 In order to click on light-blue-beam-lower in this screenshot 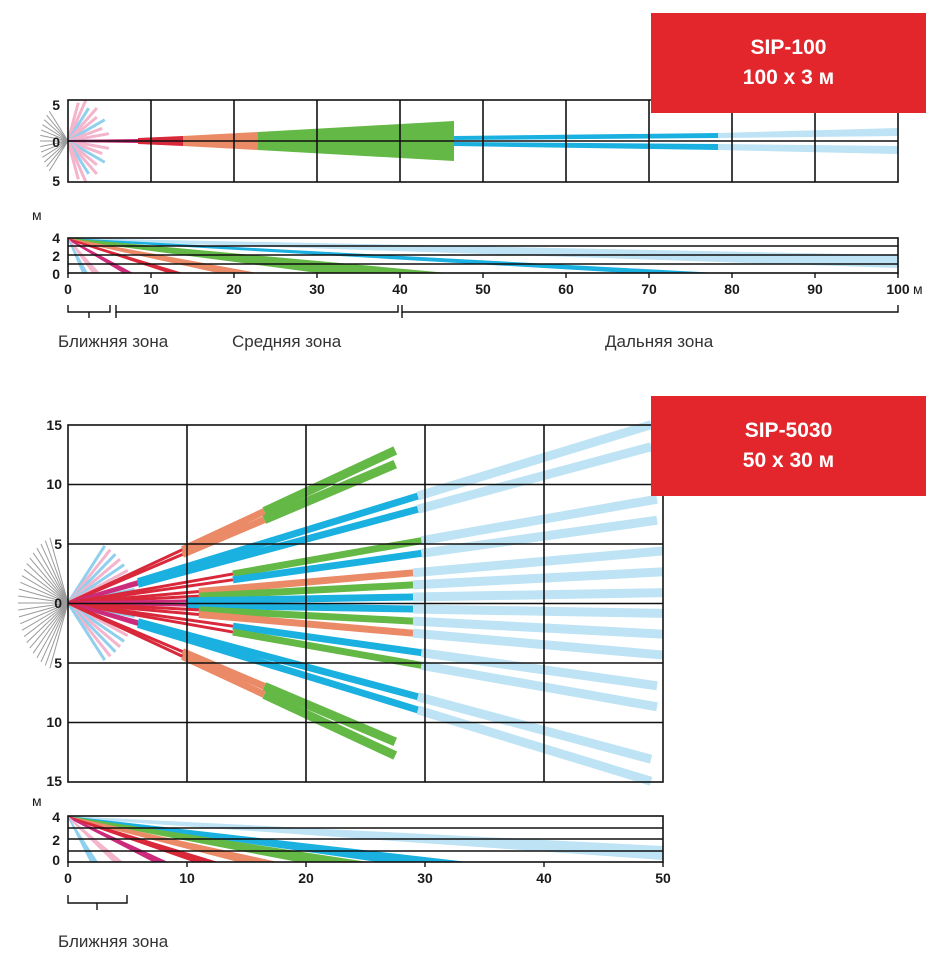, I will do `click(808, 149)`.